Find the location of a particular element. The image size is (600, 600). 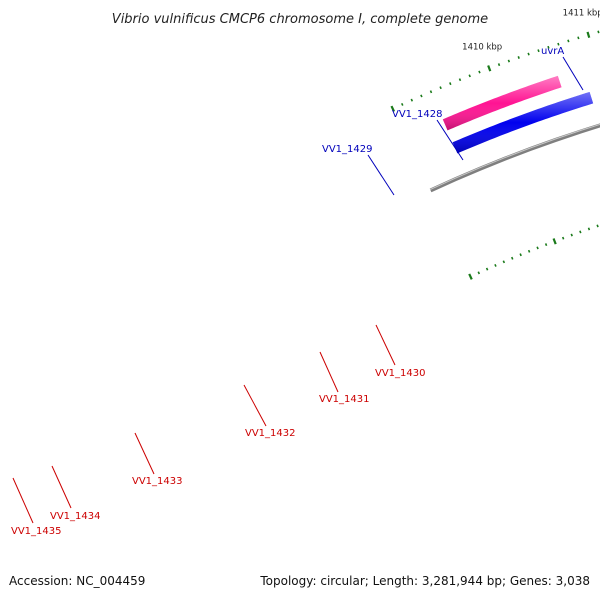

kbp-label: 1411 kbp is located at coordinates (581, 14).